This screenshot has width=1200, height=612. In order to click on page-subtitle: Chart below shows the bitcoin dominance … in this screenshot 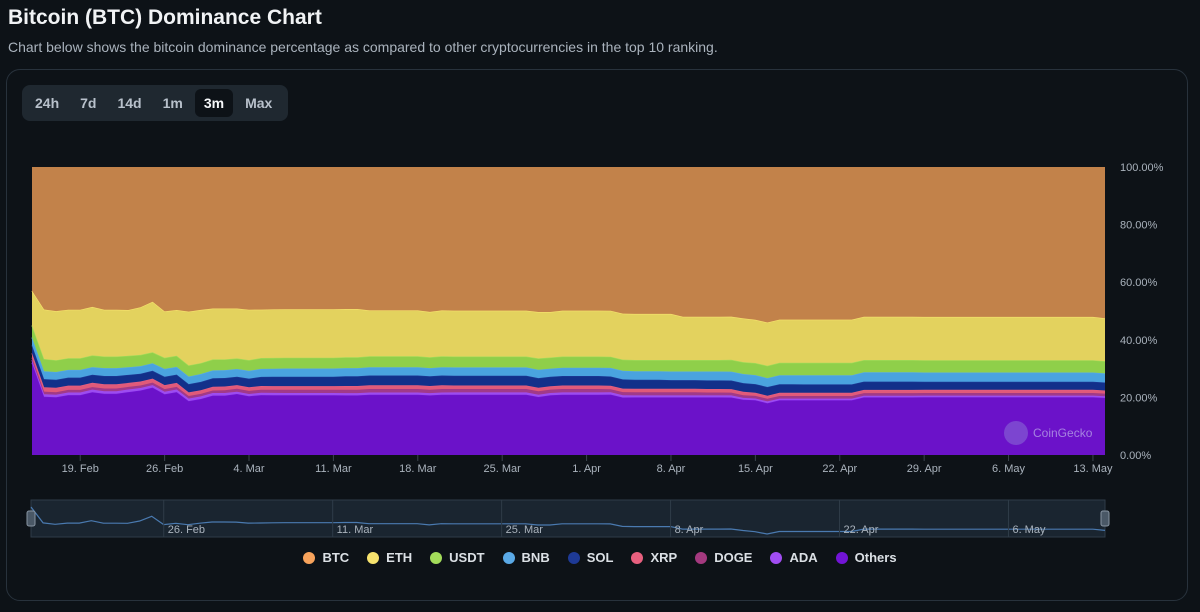, I will do `click(363, 47)`.